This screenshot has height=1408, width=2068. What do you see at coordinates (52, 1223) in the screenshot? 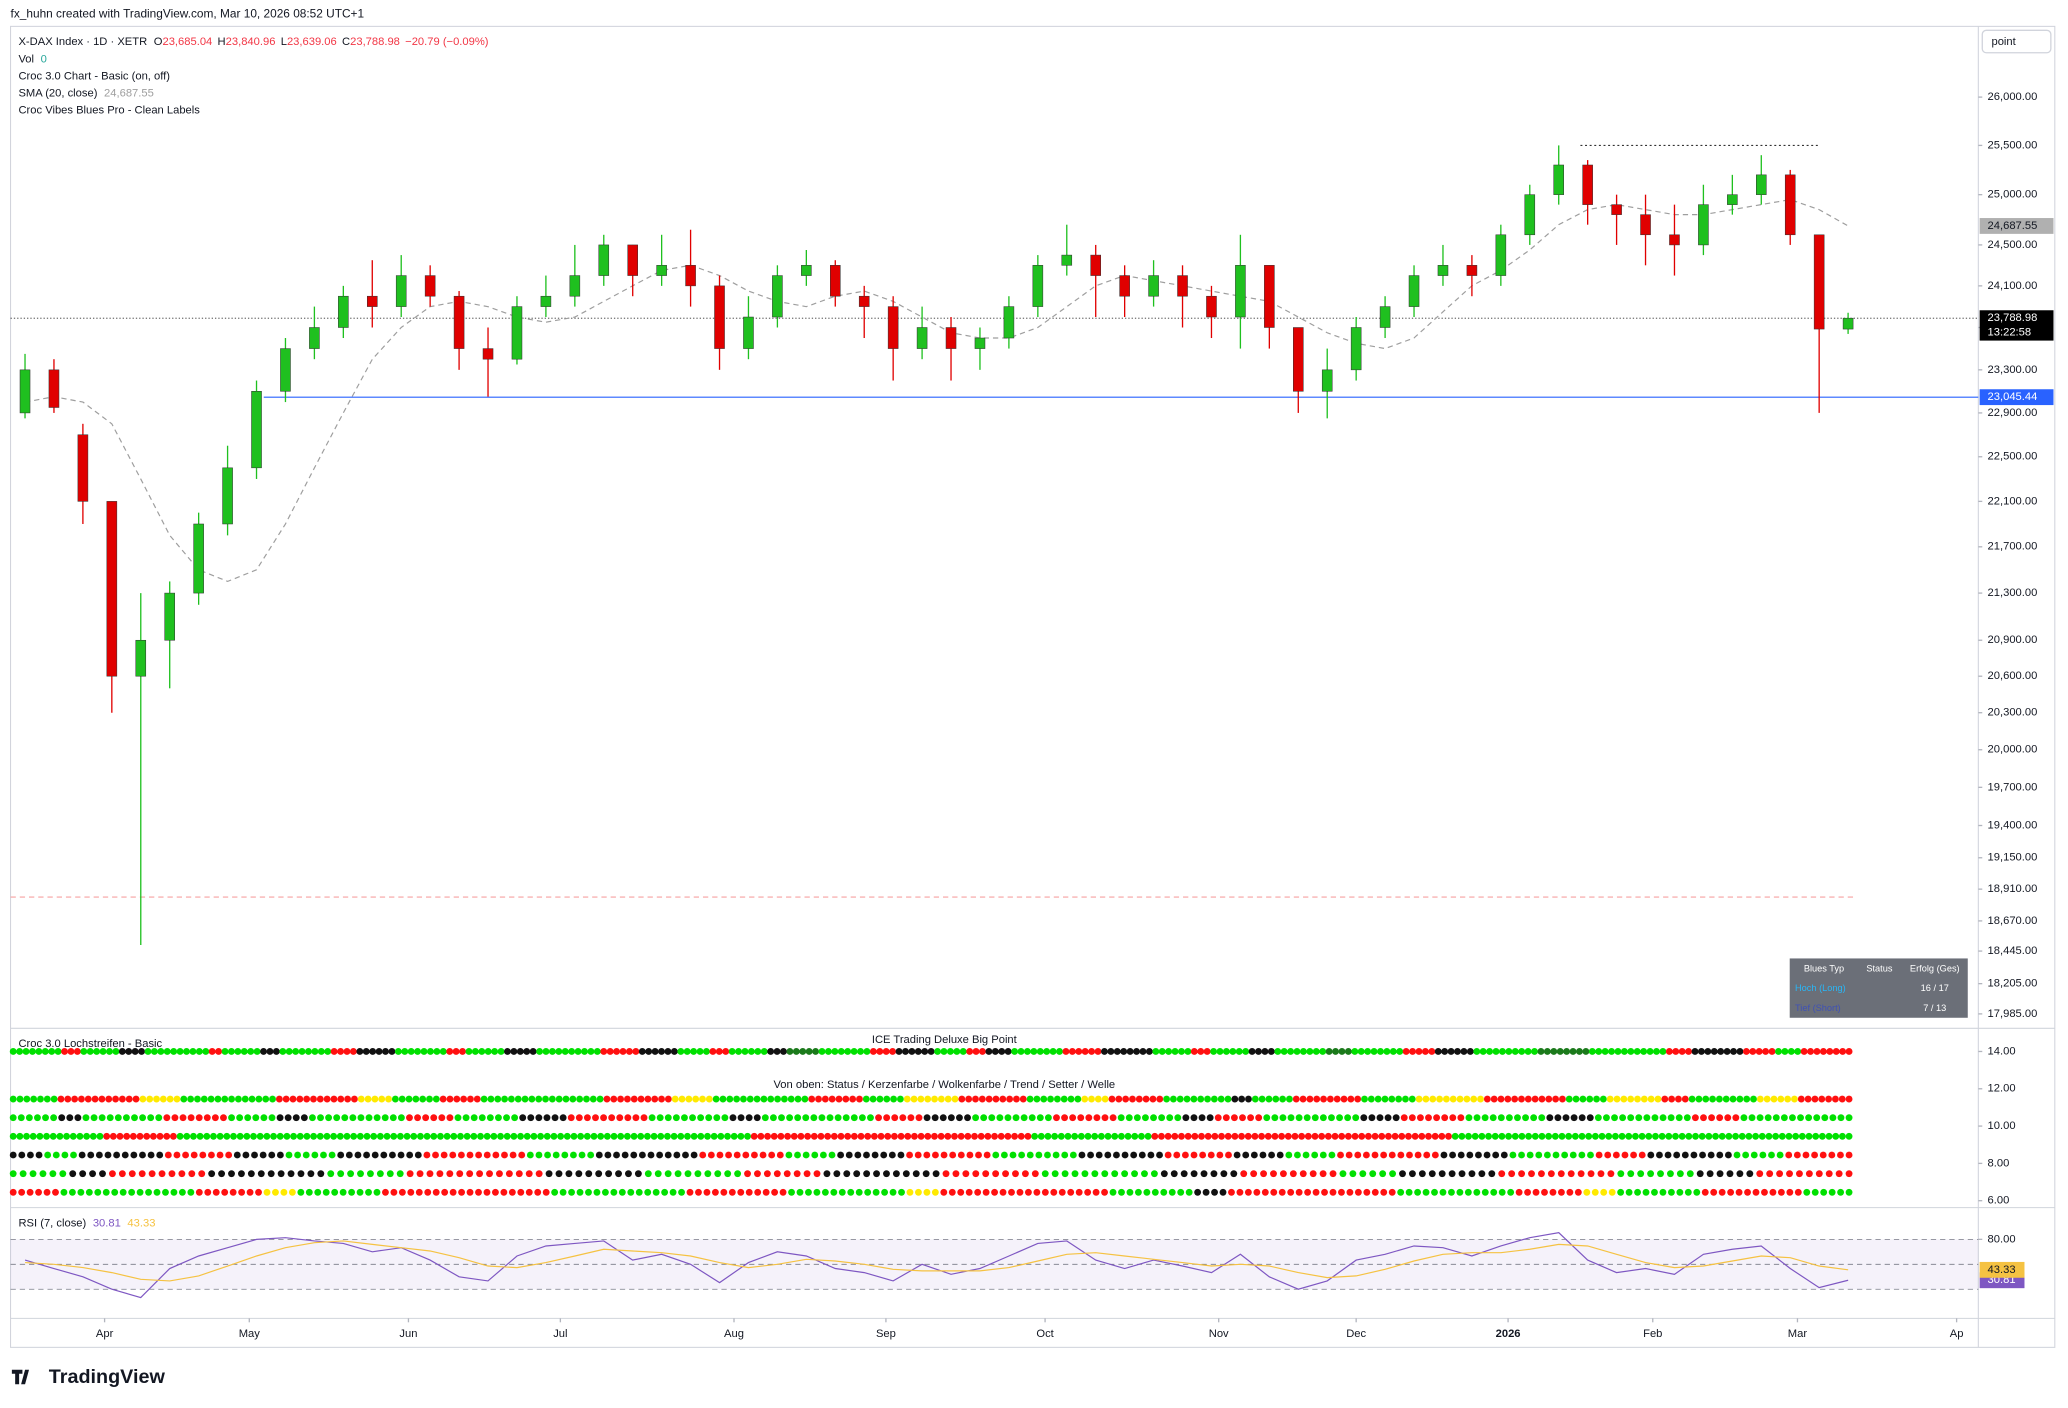
I see `rsi-name: RSI (7, close)` at bounding box center [52, 1223].